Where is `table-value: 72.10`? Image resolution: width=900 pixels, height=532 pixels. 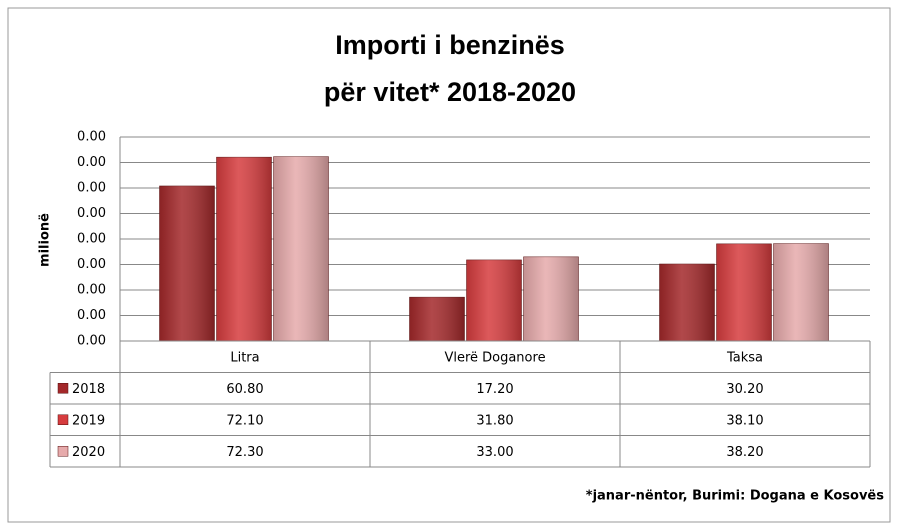 table-value: 72.10 is located at coordinates (244, 420).